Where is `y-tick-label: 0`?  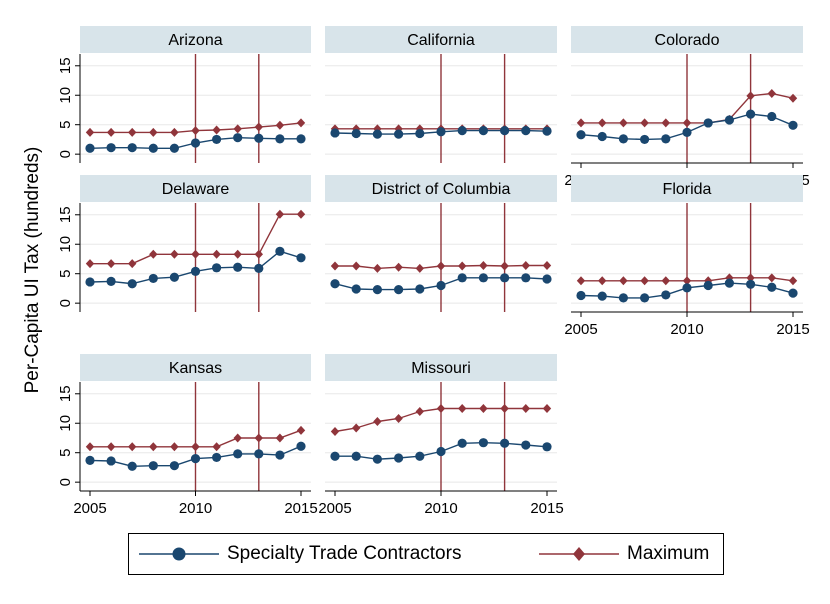
y-tick-label: 0 is located at coordinates (65, 482).